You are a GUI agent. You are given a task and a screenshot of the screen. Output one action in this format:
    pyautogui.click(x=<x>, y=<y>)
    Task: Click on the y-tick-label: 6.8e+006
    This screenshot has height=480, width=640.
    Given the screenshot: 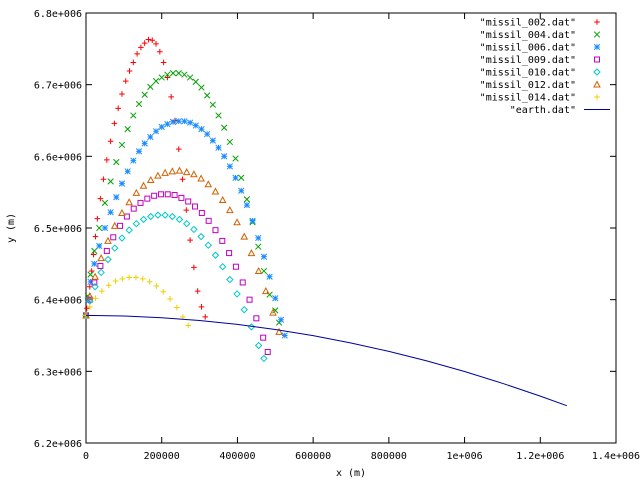 What is the action you would take?
    pyautogui.click(x=58, y=14)
    